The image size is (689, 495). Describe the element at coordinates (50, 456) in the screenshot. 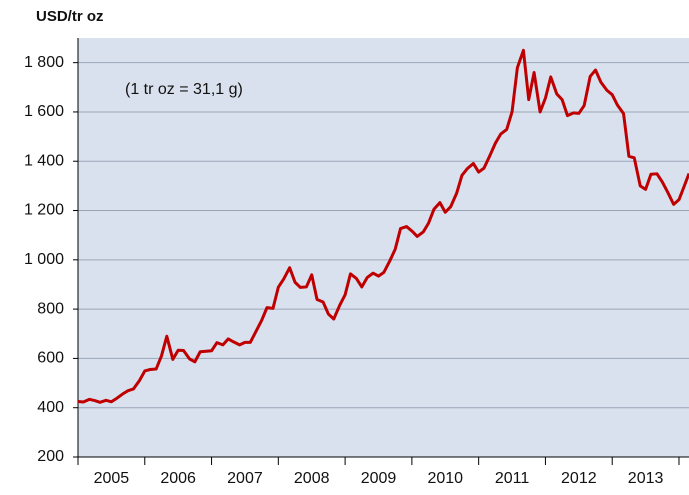

I see `y-tick-label: 200` at that location.